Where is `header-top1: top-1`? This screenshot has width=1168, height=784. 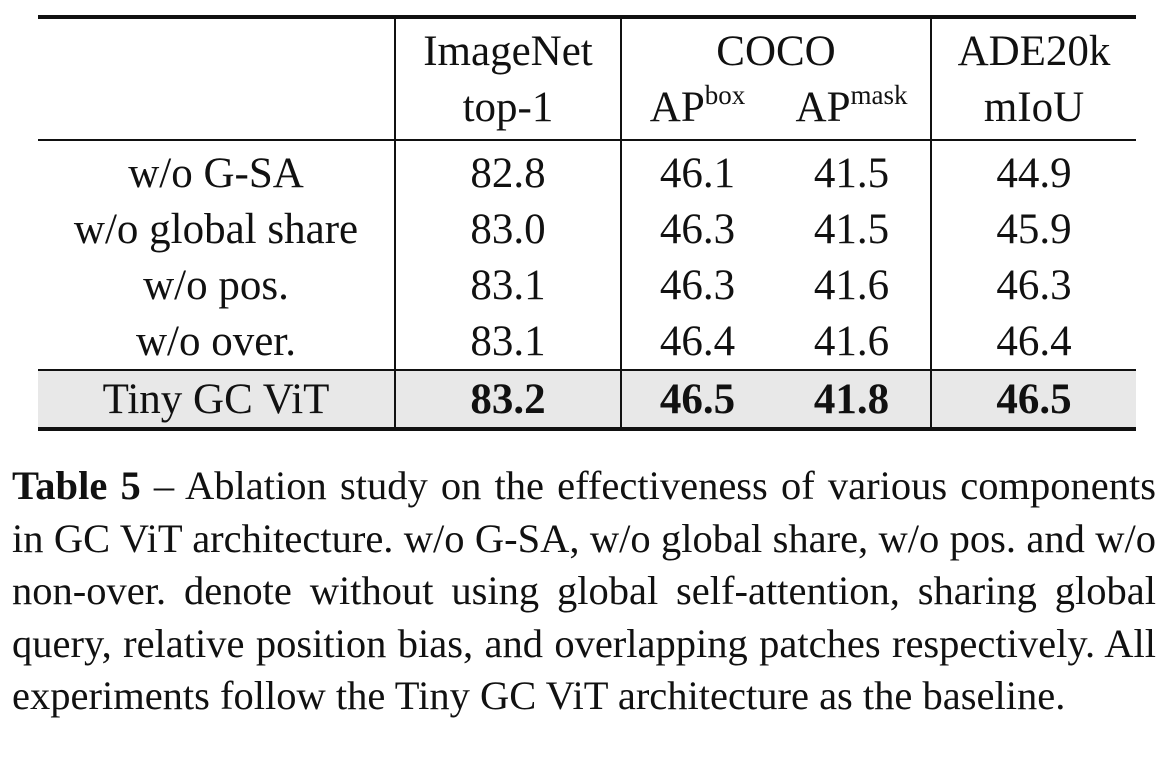
header-top1: top-1 is located at coordinates (508, 109).